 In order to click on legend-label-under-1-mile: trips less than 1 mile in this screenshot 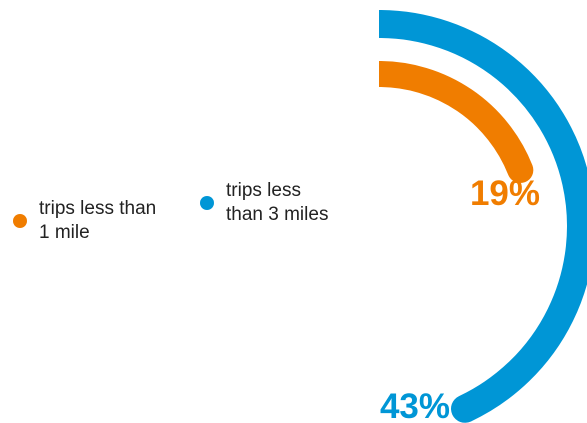, I will do `click(98, 220)`.